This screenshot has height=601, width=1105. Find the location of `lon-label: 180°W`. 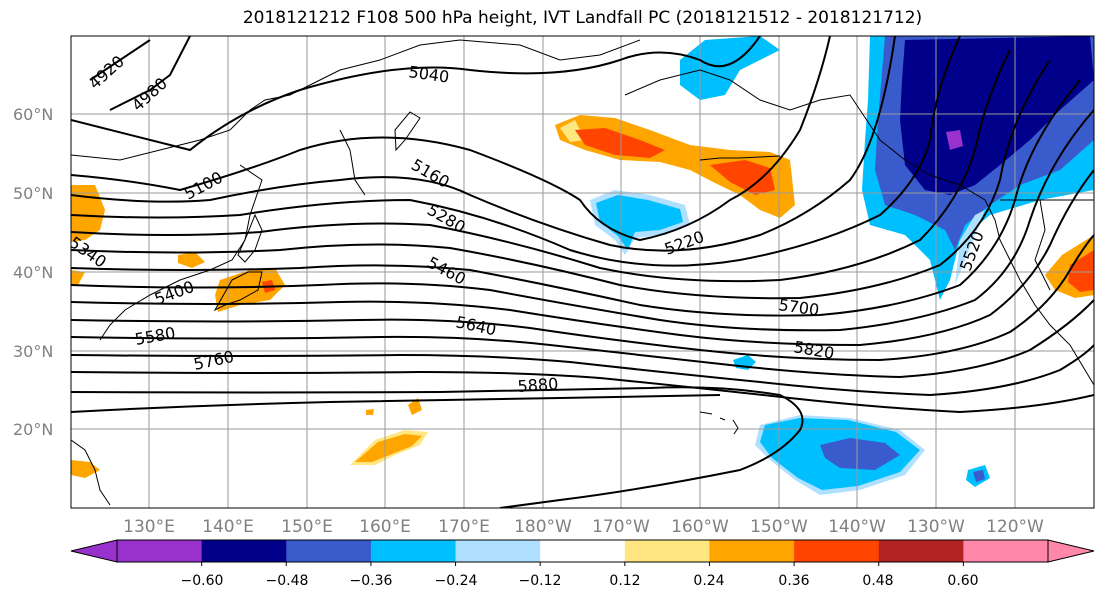

lon-label: 180°W is located at coordinates (543, 527).